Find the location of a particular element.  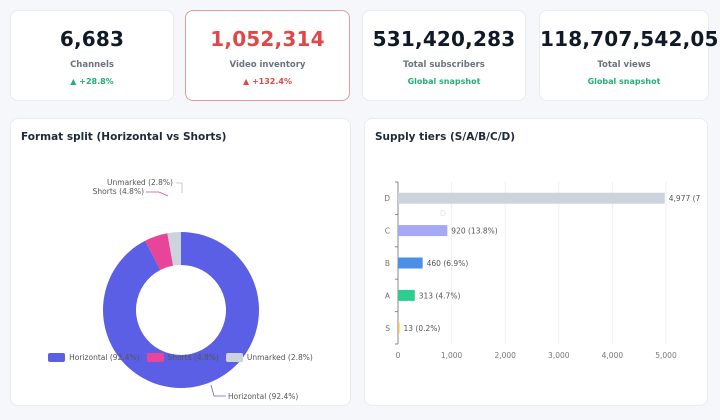

legend-label: Horizontal (92.4%) is located at coordinates (104, 357).